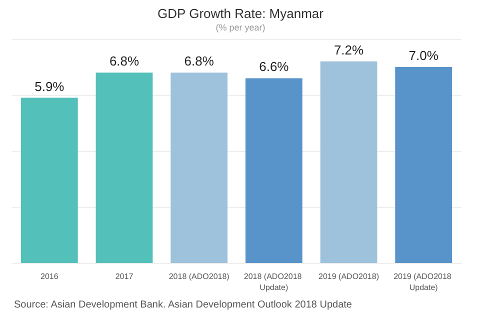 The height and width of the screenshot is (320, 481). Describe the element at coordinates (424, 282) in the screenshot. I see `x-tick-label: 2019 (ADO2018 Update)` at that location.